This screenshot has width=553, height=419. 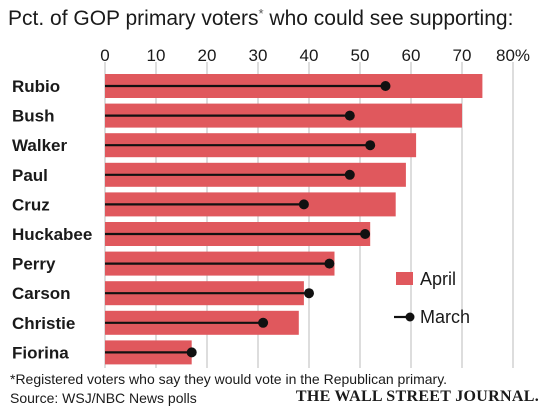 What do you see at coordinates (411, 55) in the screenshot?
I see `x-tick-label: 60` at bounding box center [411, 55].